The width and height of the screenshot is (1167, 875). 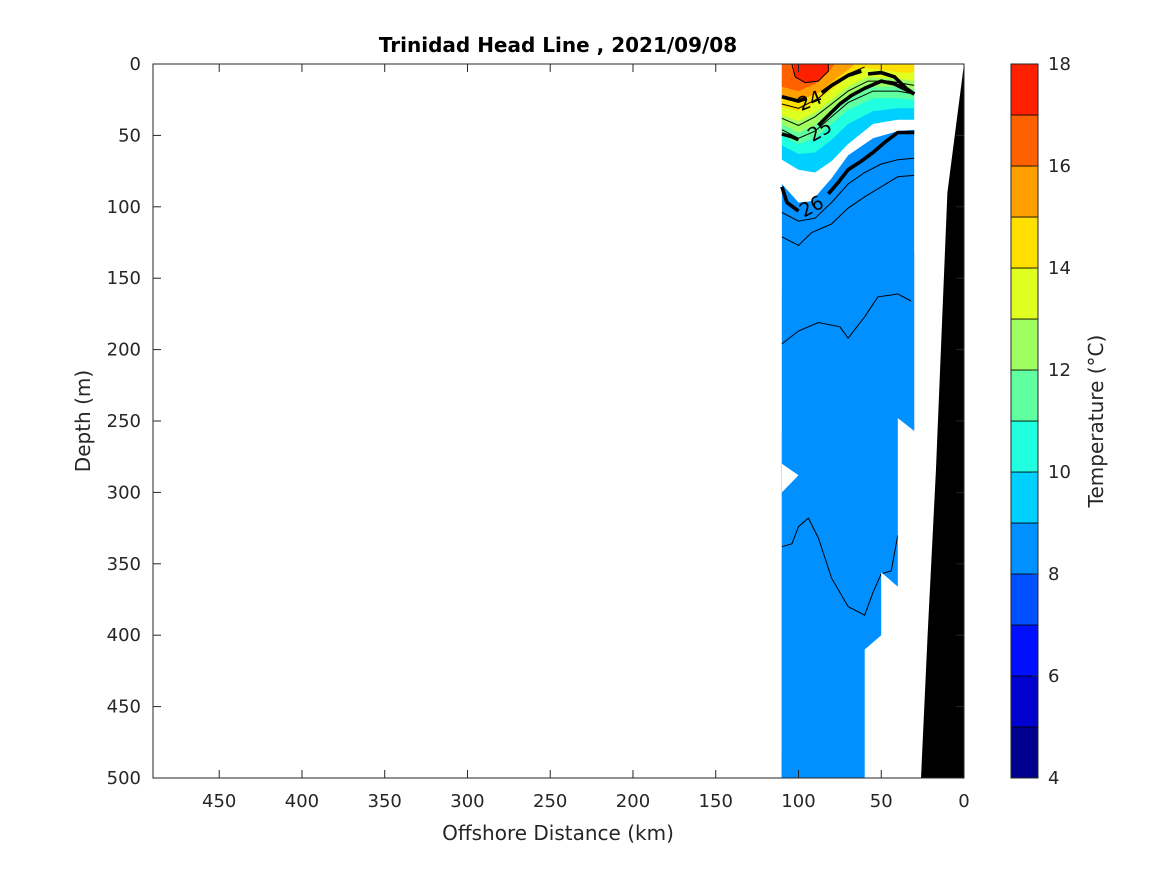 I want to click on y-tick-label: 100, so click(x=124, y=207).